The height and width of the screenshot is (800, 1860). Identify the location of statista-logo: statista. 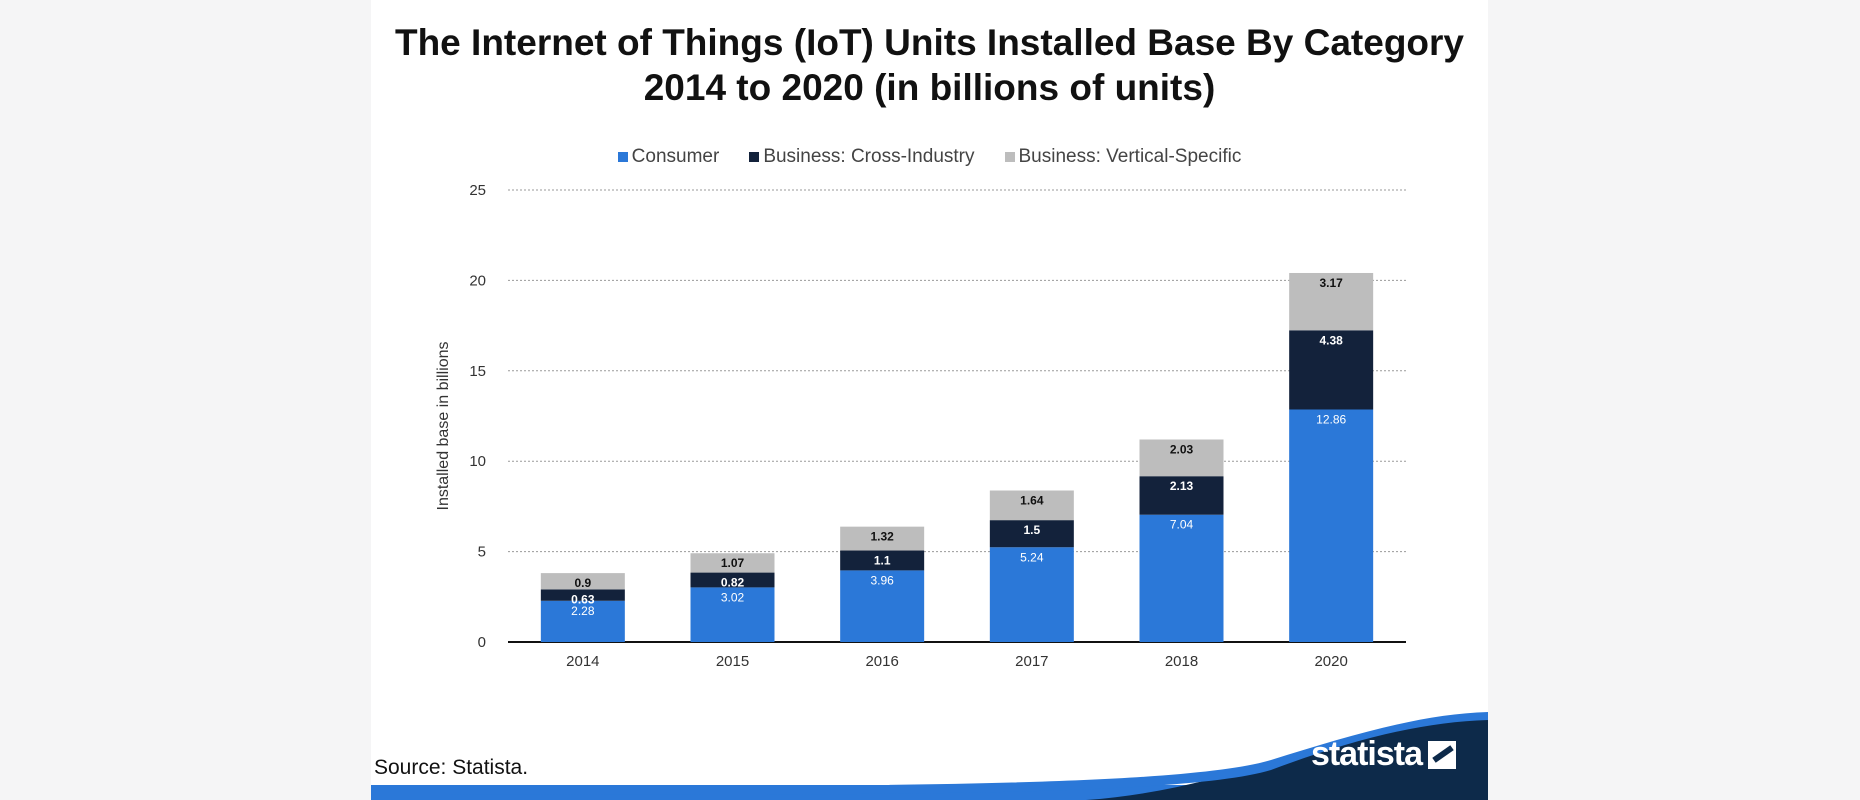
(1383, 754).